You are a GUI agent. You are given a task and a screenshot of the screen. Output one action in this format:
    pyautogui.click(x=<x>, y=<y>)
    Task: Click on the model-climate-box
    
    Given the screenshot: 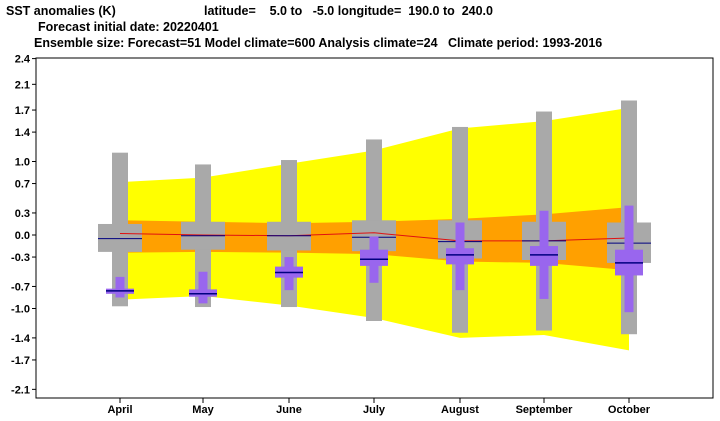 What is the action you would take?
    pyautogui.click(x=120, y=237)
    